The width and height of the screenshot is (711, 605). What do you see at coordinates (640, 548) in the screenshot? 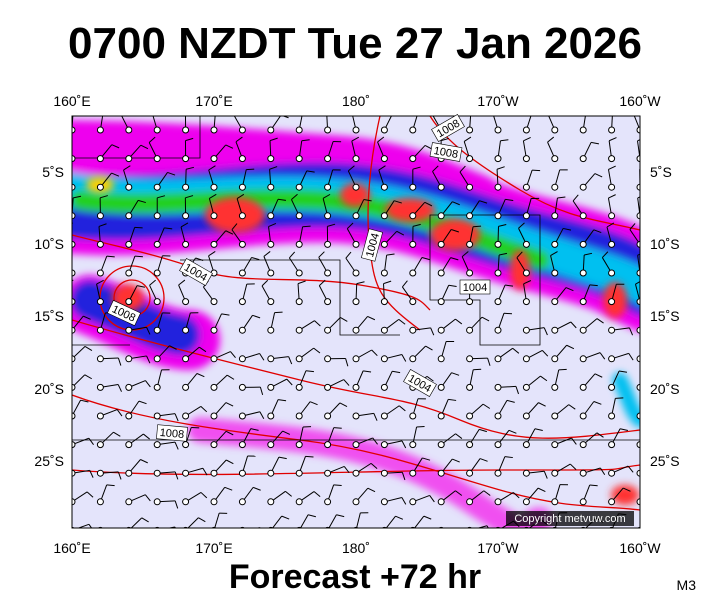
I see `lon-label-bottom: 160˚W` at bounding box center [640, 548].